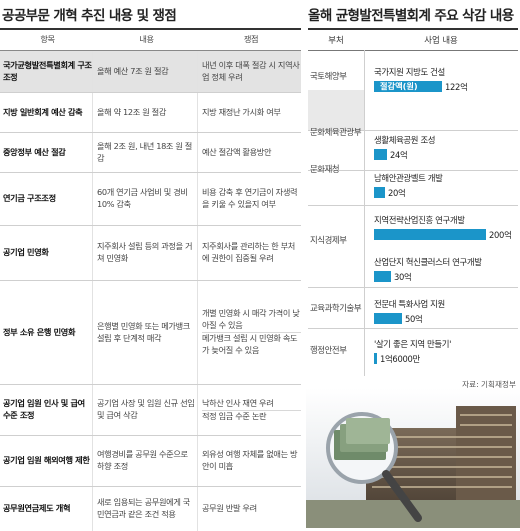 The width and height of the screenshot is (520, 531). I want to click on row-issue: 낙하산 인사 재연 우려, so click(238, 402).